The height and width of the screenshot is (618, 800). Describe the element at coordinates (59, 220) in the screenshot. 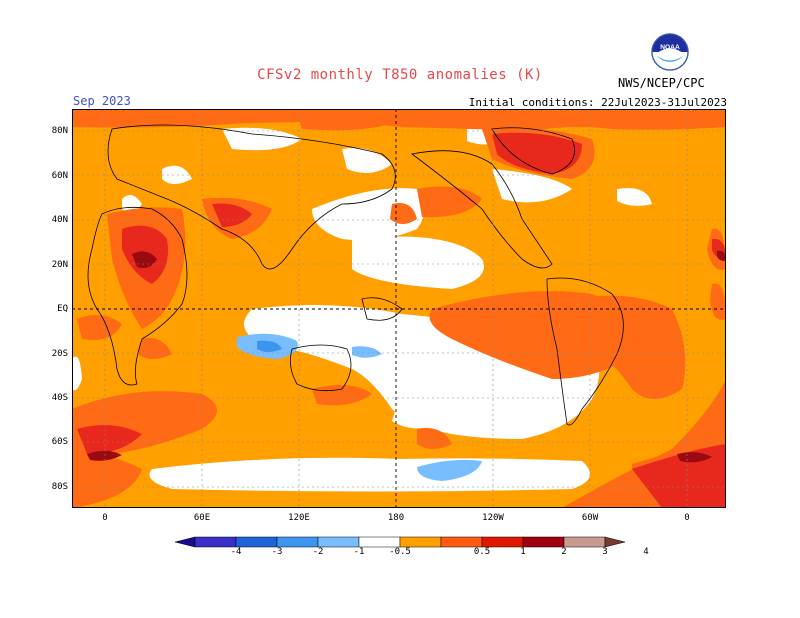

I see `lat-label-40n: 40N` at that location.